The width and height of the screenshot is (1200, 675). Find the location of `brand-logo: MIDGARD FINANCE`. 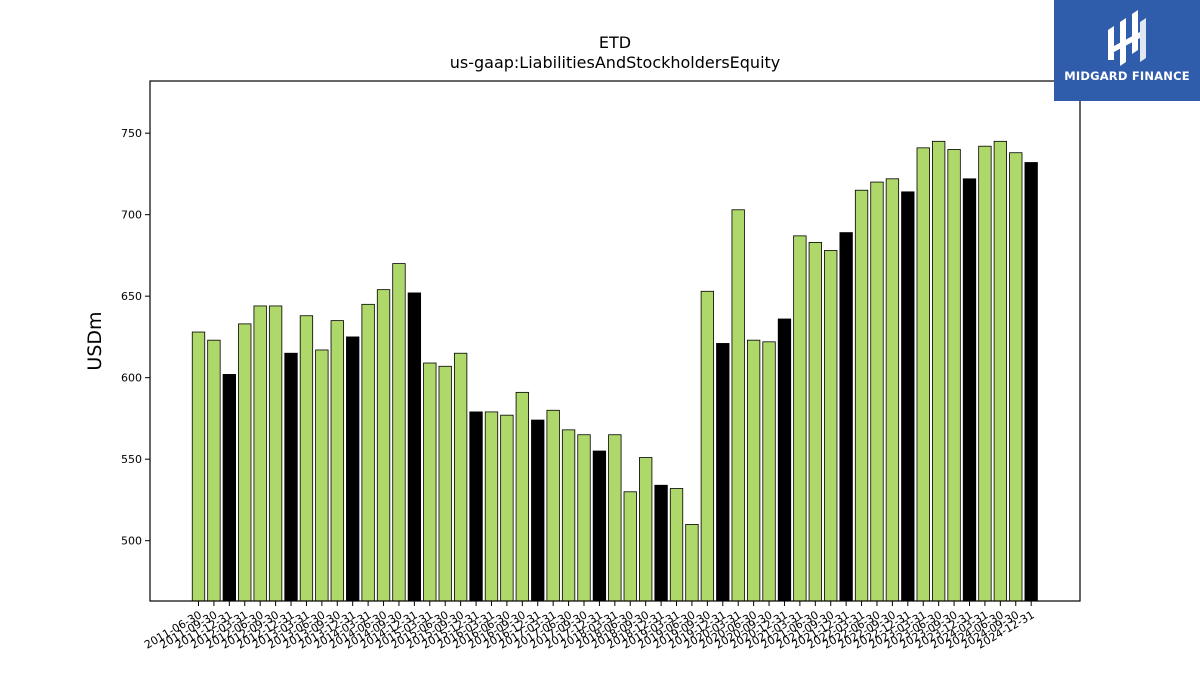

brand-logo: MIDGARD FINANCE is located at coordinates (1127, 50).